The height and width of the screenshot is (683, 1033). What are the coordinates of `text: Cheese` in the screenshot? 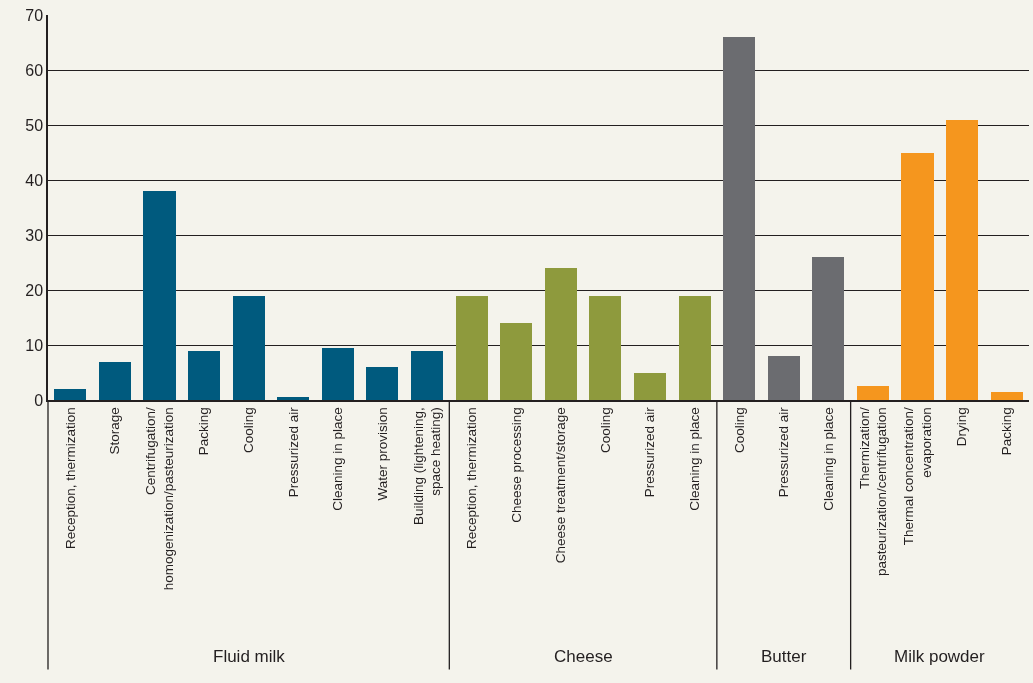 It's located at (583, 656).